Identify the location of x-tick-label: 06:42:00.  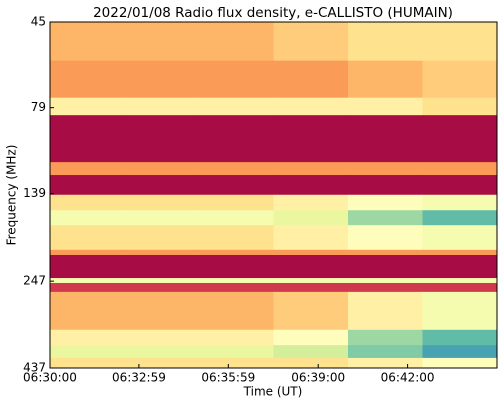
(408, 378).